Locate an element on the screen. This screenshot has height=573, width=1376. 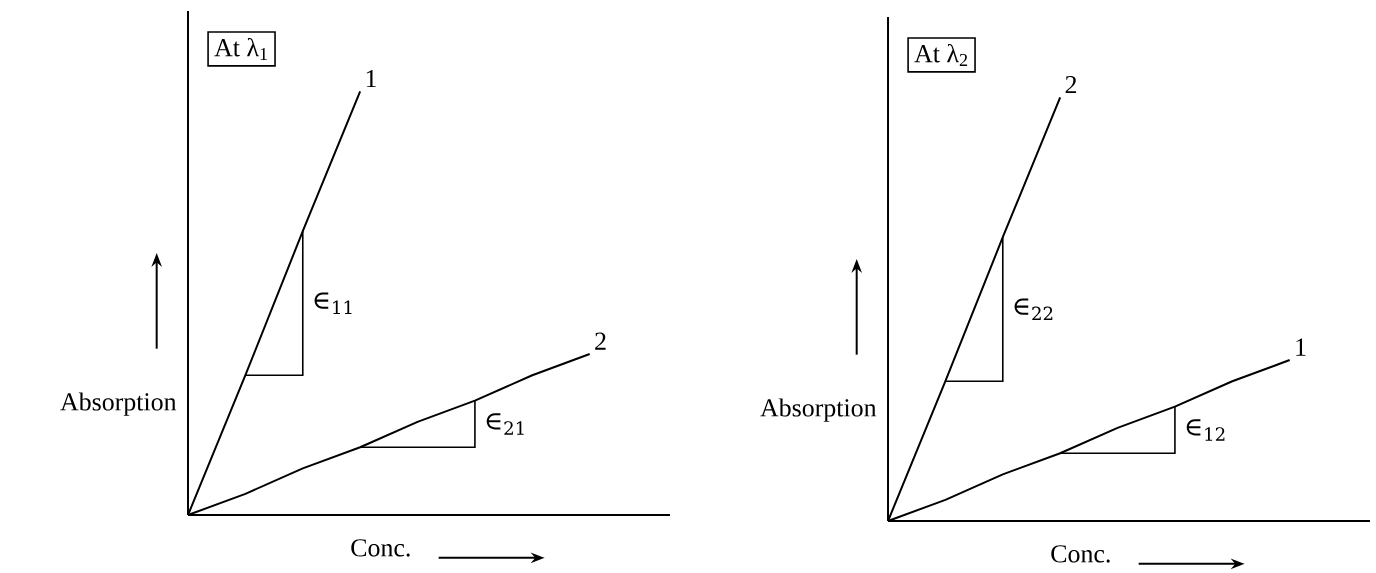
annotation: ∈$_{12}$ is located at coordinates (1205, 430).